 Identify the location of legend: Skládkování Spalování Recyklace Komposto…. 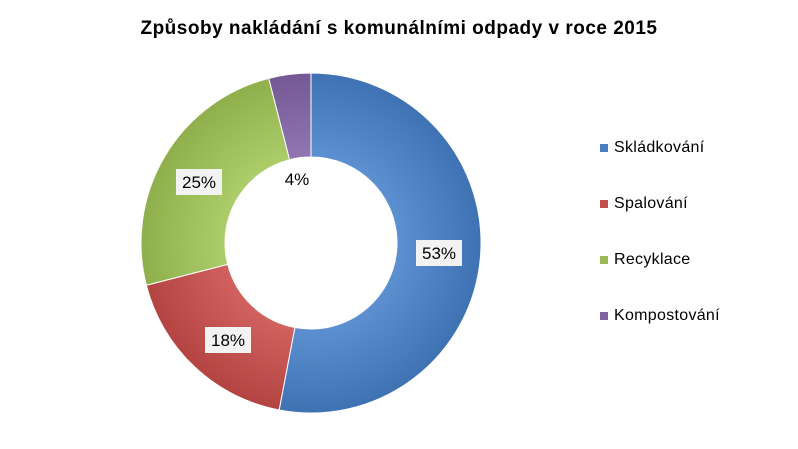
(660, 248).